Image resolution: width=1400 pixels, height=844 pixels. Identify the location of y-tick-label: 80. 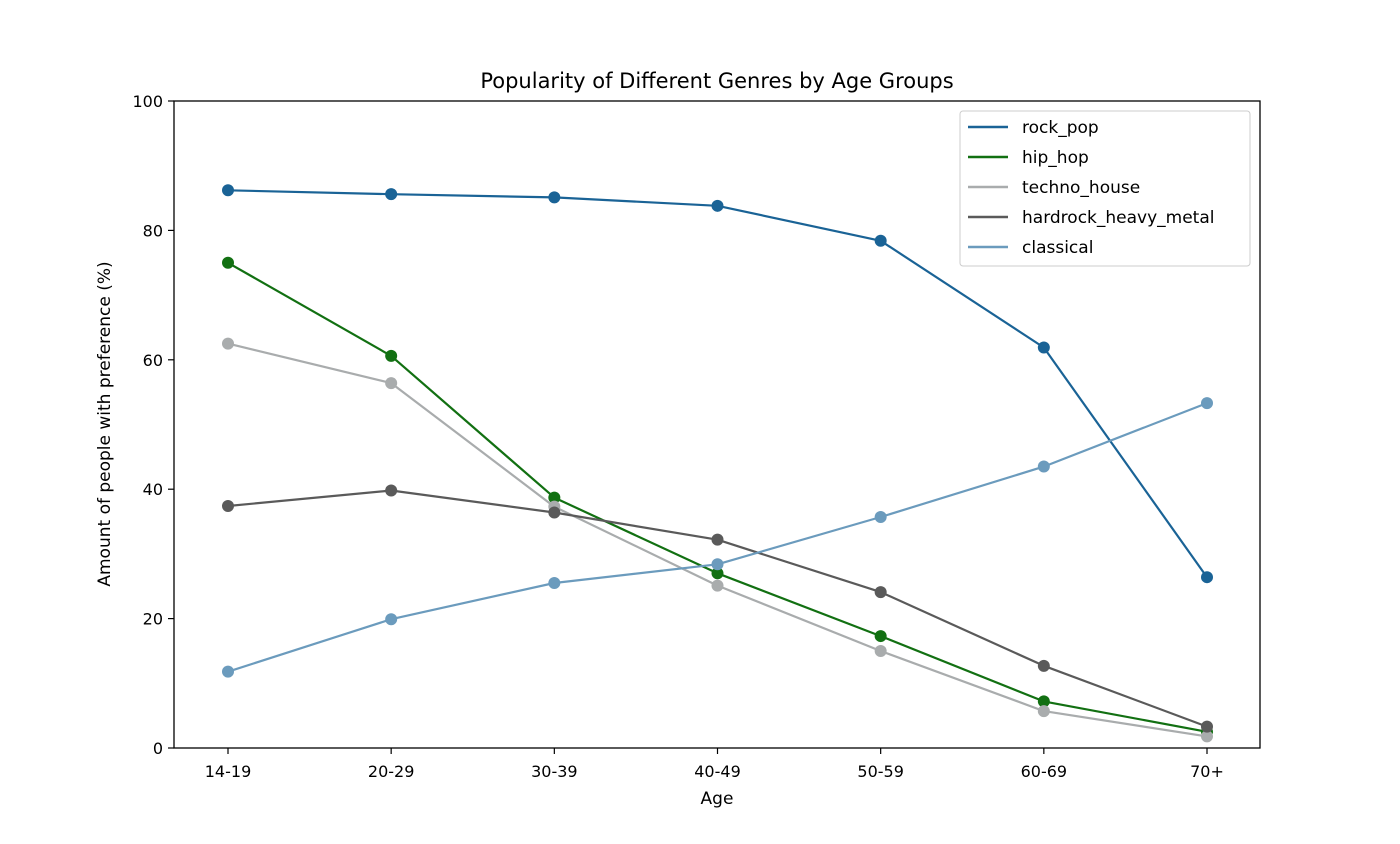
(153, 230).